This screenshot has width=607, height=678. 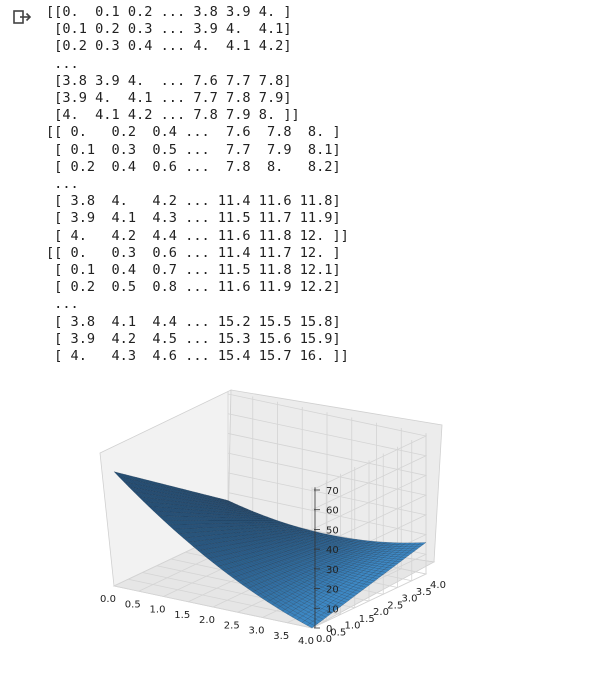 What do you see at coordinates (232, 625) in the screenshot?
I see `x-tick-label: 2.5` at bounding box center [232, 625].